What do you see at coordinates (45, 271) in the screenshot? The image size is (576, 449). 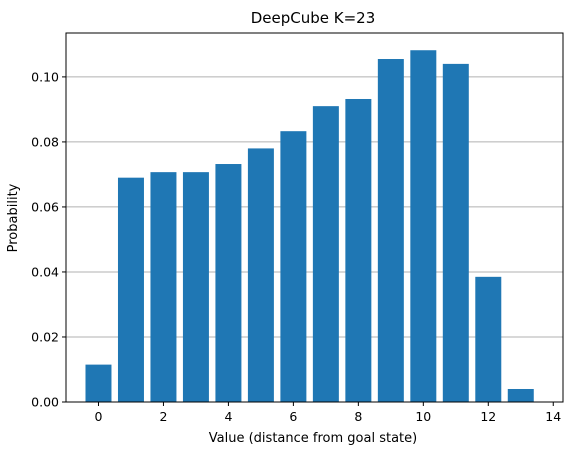 I see `y-tick-label: 0.04` at bounding box center [45, 271].